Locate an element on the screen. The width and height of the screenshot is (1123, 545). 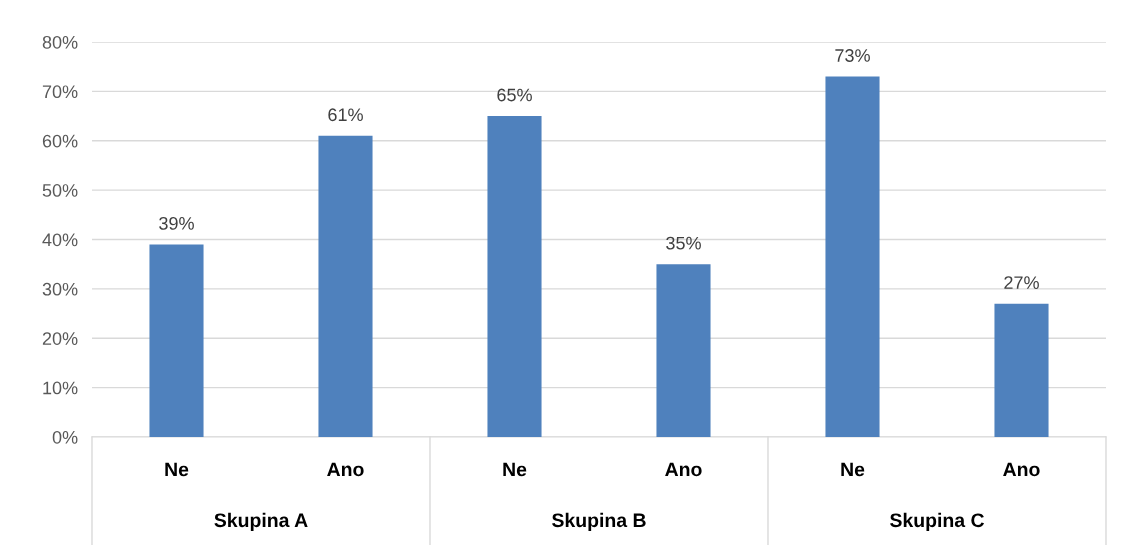
data-label: 27% is located at coordinates (1021, 282).